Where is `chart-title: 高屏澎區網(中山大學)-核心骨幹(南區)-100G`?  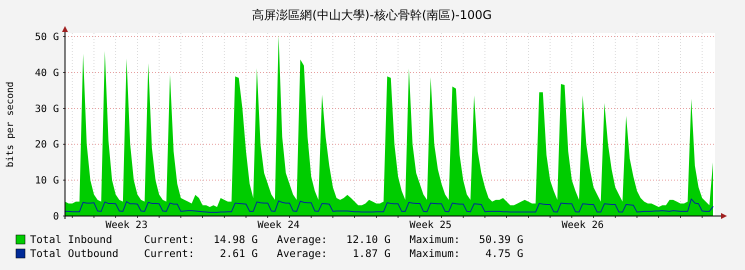
chart-title: 高屏澎區網(中山大學)-核心骨幹(南區)-100G is located at coordinates (372, 15).